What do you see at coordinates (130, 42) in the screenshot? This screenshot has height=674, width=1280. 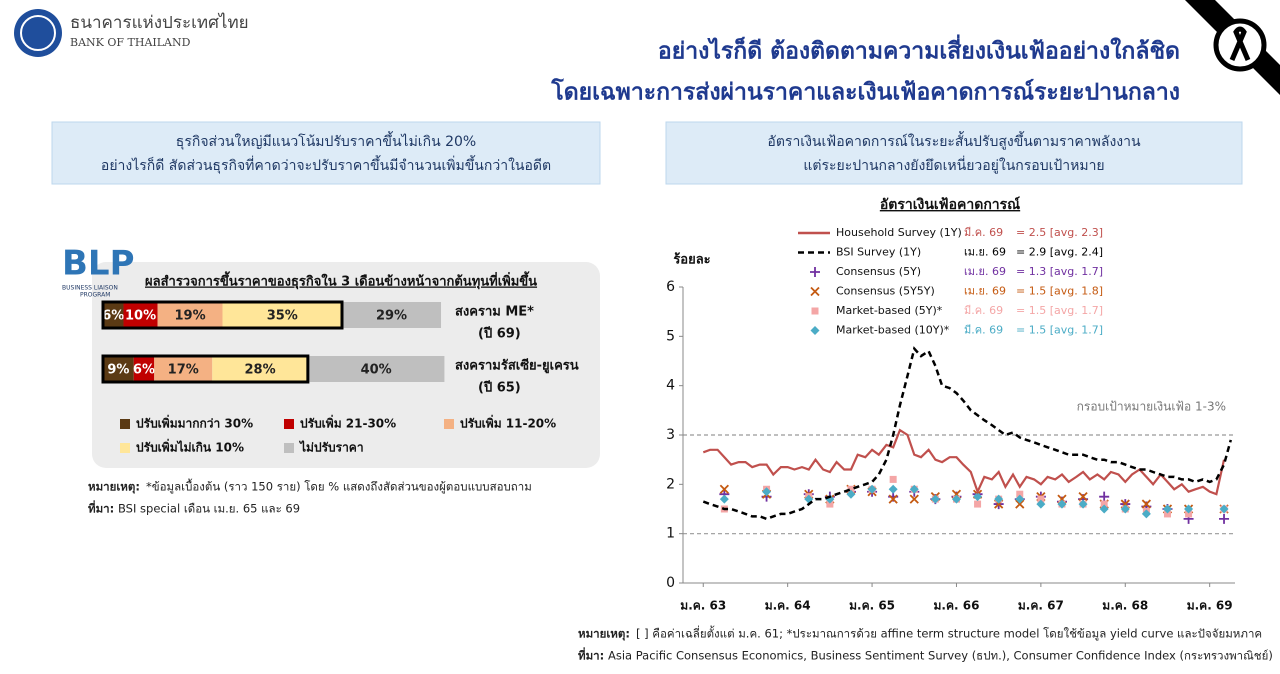 I see `logo-en: BANK OF THAILAND` at bounding box center [130, 42].